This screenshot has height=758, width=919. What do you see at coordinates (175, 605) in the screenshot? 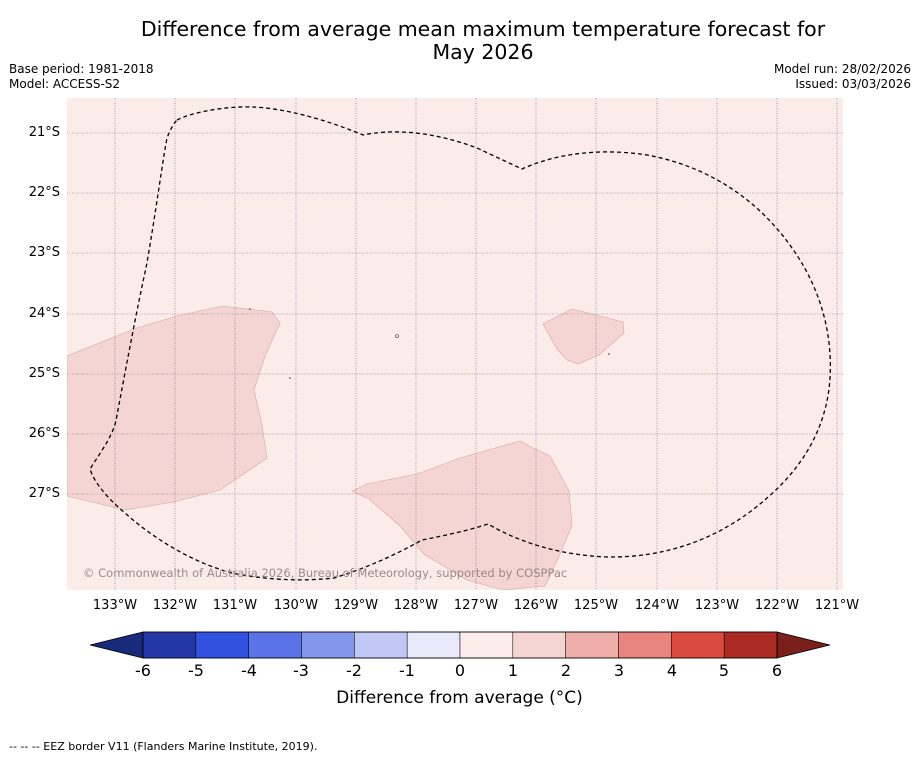
I see `lon-label-132w: 132°W` at bounding box center [175, 605].